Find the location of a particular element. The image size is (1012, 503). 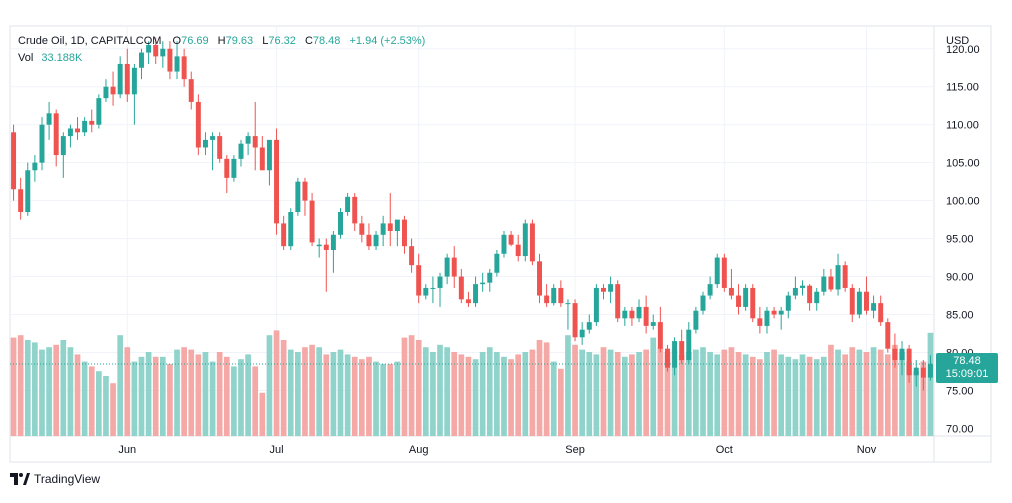

time-tick-label: Jun is located at coordinates (127, 450).